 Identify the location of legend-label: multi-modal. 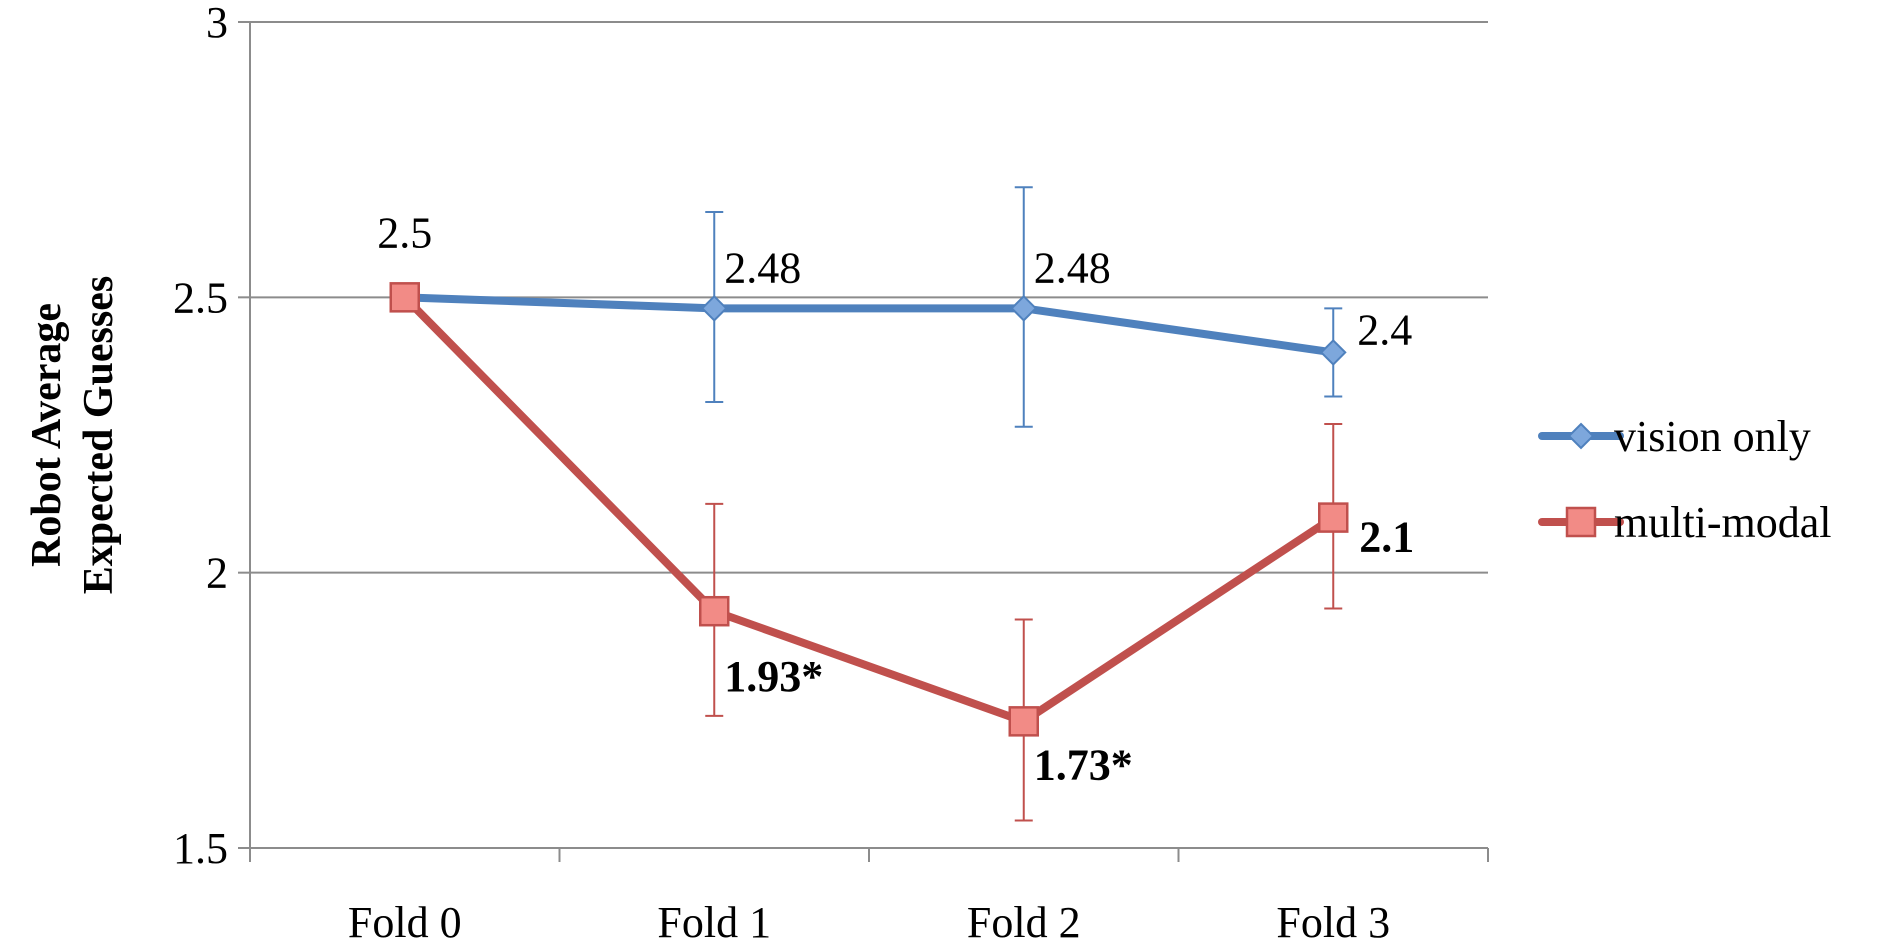
(1723, 522).